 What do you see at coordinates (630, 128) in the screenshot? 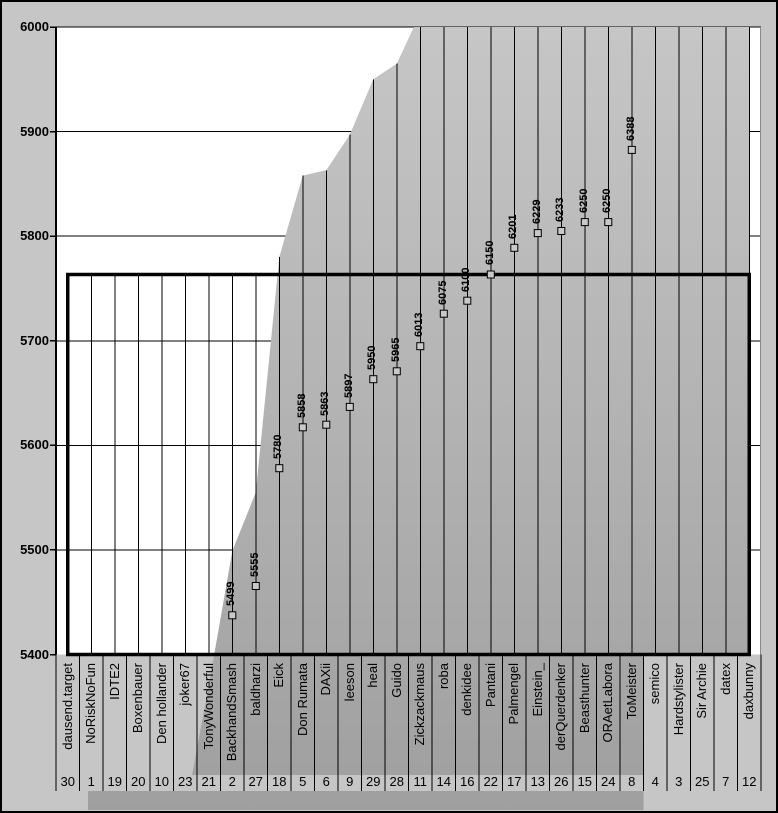
I see `data-point-label: 6388` at bounding box center [630, 128].